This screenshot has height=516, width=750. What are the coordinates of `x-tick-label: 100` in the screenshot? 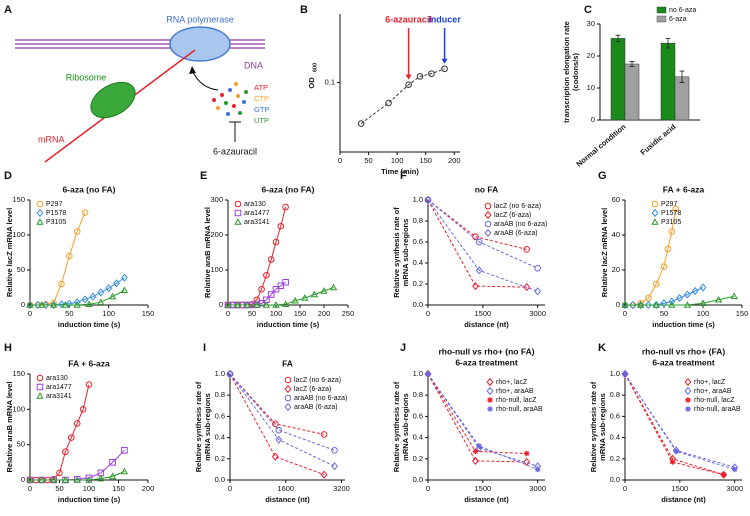 It's located at (108, 313).